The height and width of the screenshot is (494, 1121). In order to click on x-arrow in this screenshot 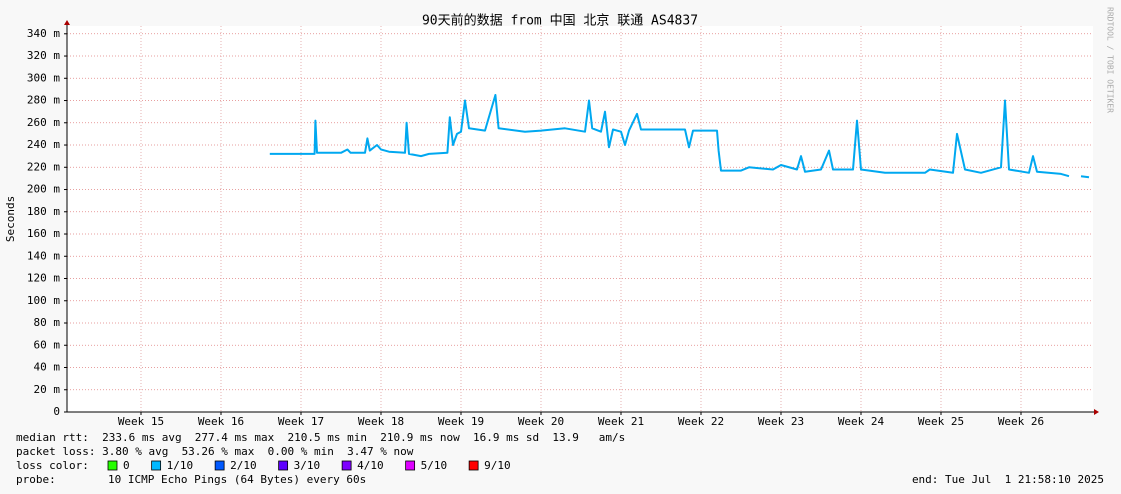, I will do `click(1096, 412)`.